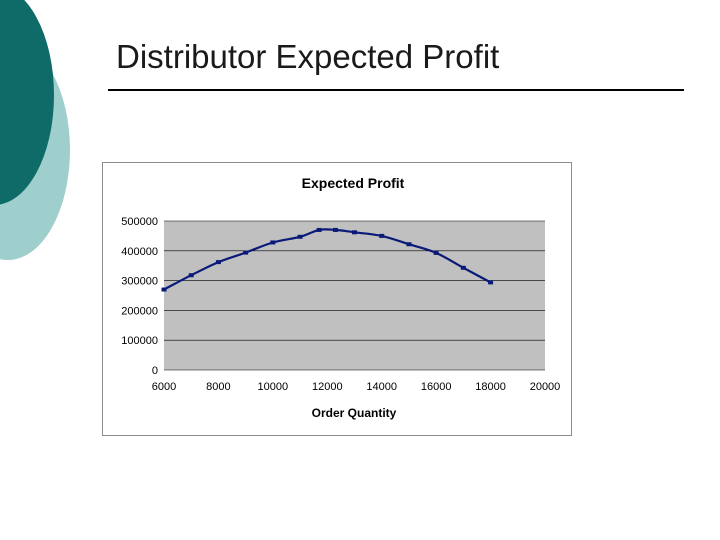 Image resolution: width=720 pixels, height=540 pixels. What do you see at coordinates (327, 387) in the screenshot?
I see `x-tick-label-3: 12000` at bounding box center [327, 387].